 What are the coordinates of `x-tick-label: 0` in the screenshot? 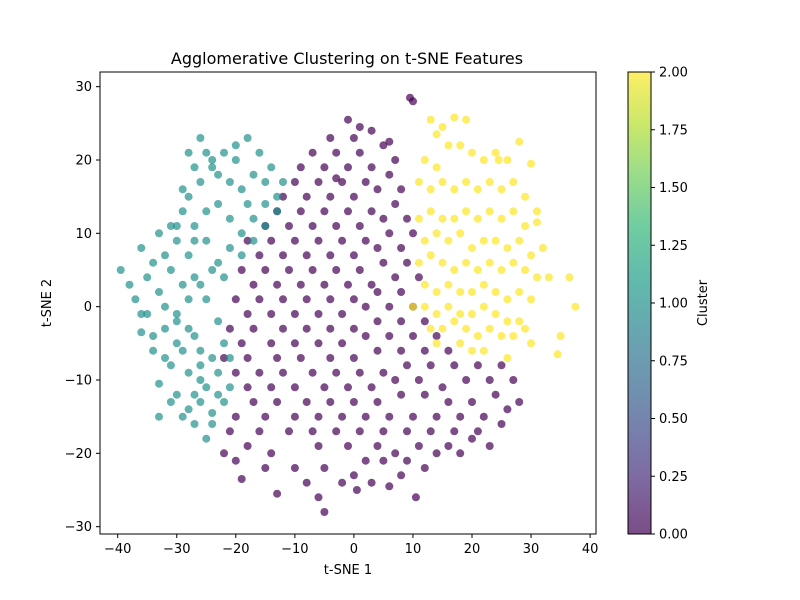 It's located at (354, 549).